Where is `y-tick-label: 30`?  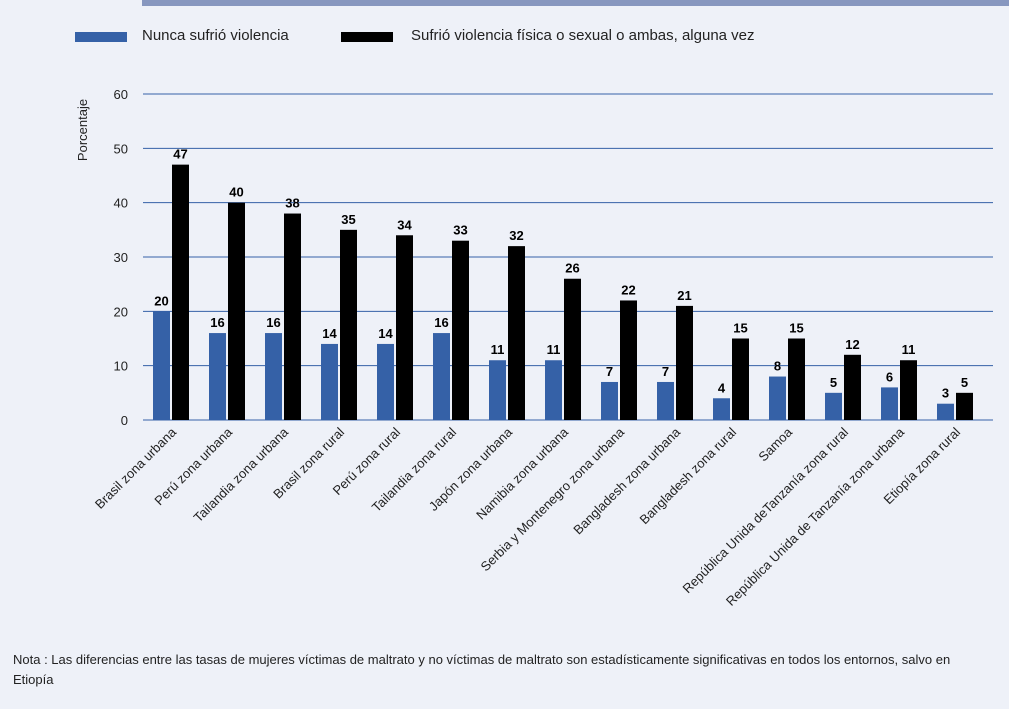
y-tick-label: 30 is located at coordinates (121, 257).